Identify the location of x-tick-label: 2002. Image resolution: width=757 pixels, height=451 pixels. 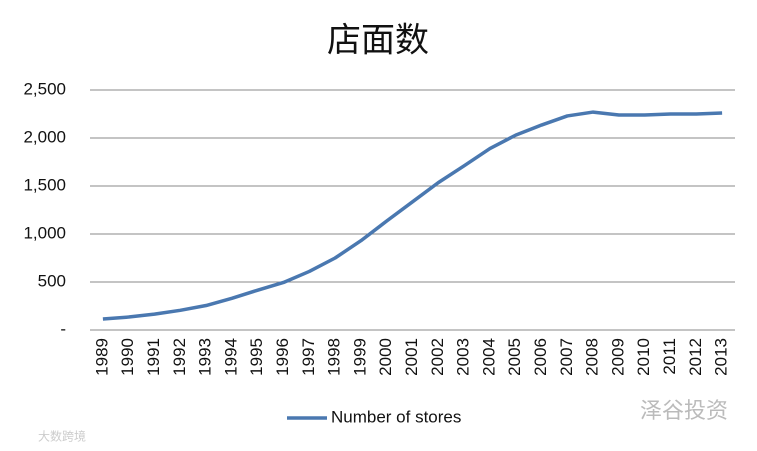
(437, 357).